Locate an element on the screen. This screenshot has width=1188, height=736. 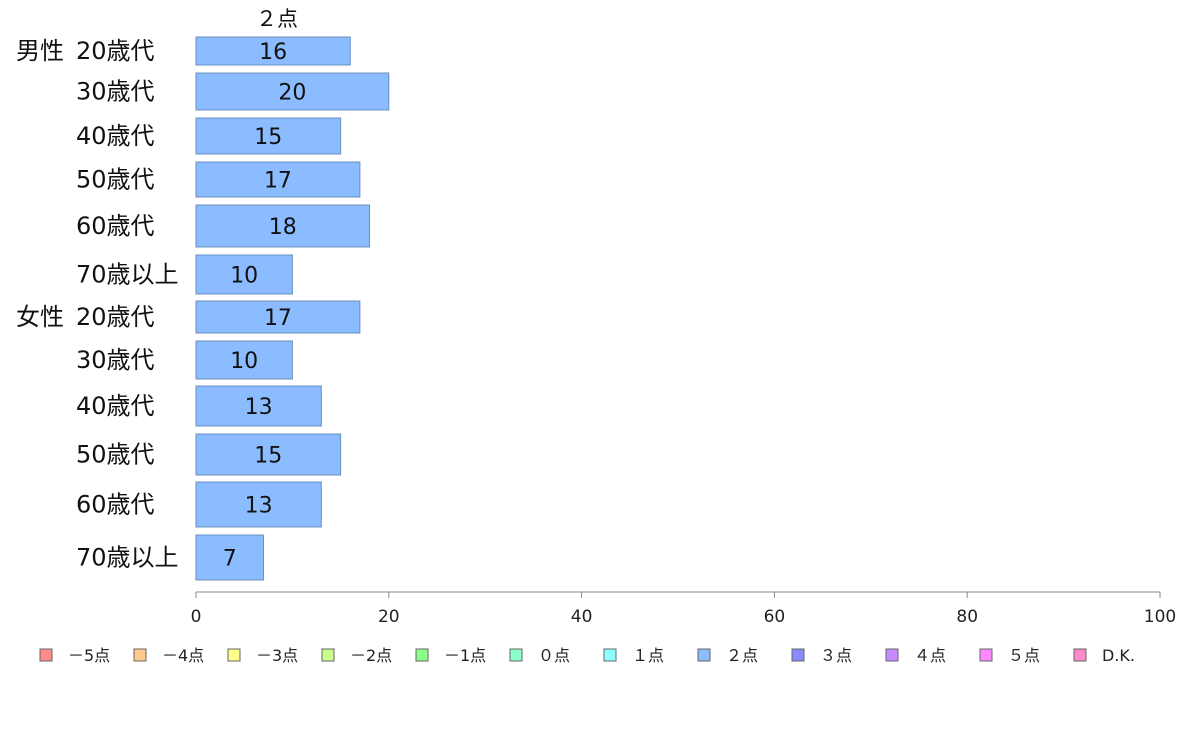
legend-label: －5点 is located at coordinates (89, 655).